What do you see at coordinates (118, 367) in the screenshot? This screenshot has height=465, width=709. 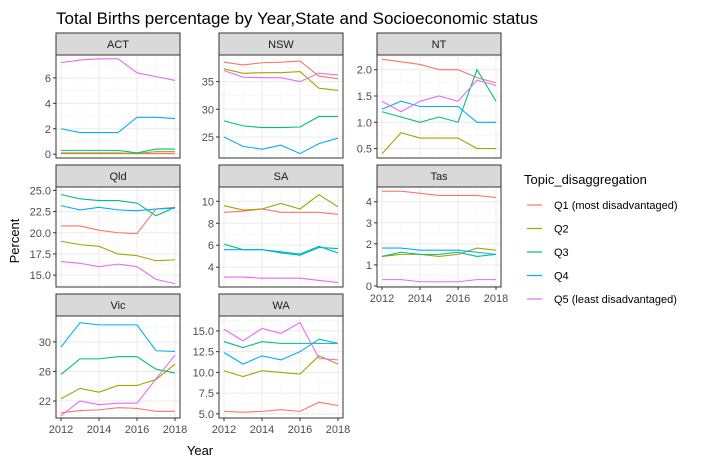 I see `panel-vic-border` at bounding box center [118, 367].